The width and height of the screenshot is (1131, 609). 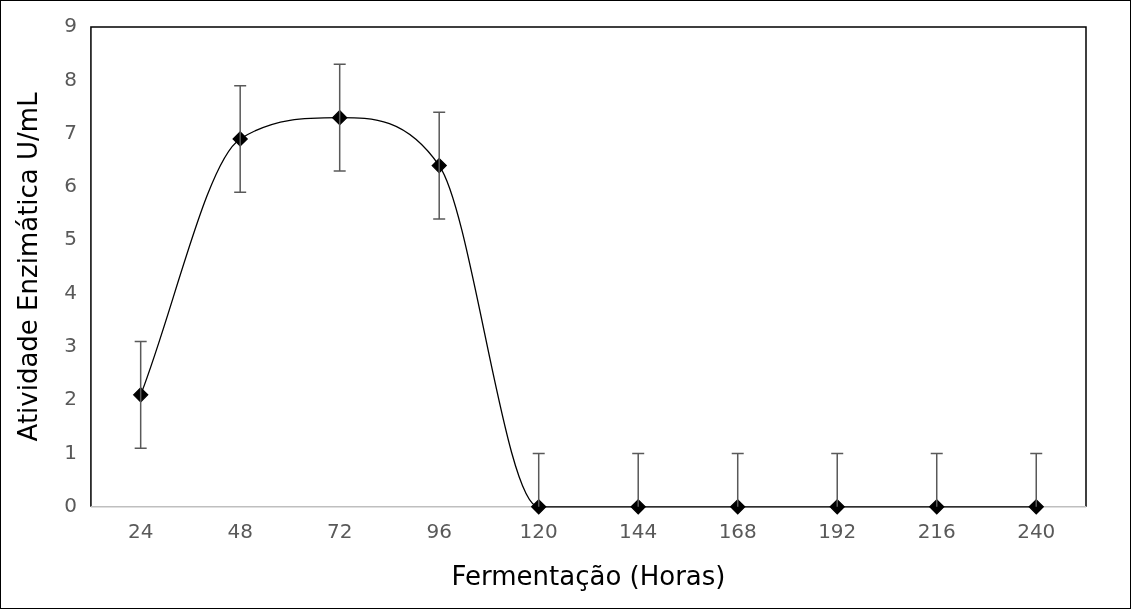 What do you see at coordinates (70, 25) in the screenshot?
I see `y-tick-label: 9` at bounding box center [70, 25].